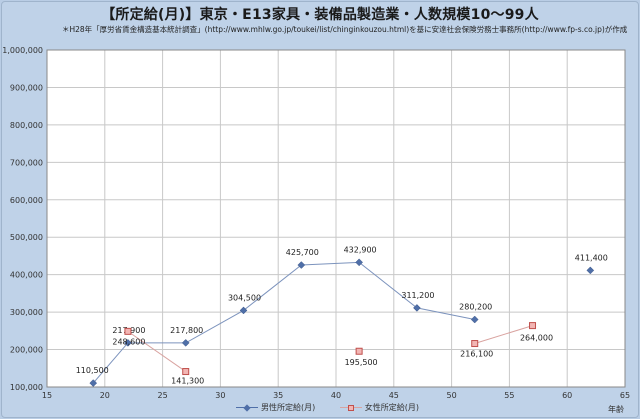 The height and width of the screenshot is (419, 640). Describe the element at coordinates (244, 297) in the screenshot. I see `male-data-label: 304,500` at that location.